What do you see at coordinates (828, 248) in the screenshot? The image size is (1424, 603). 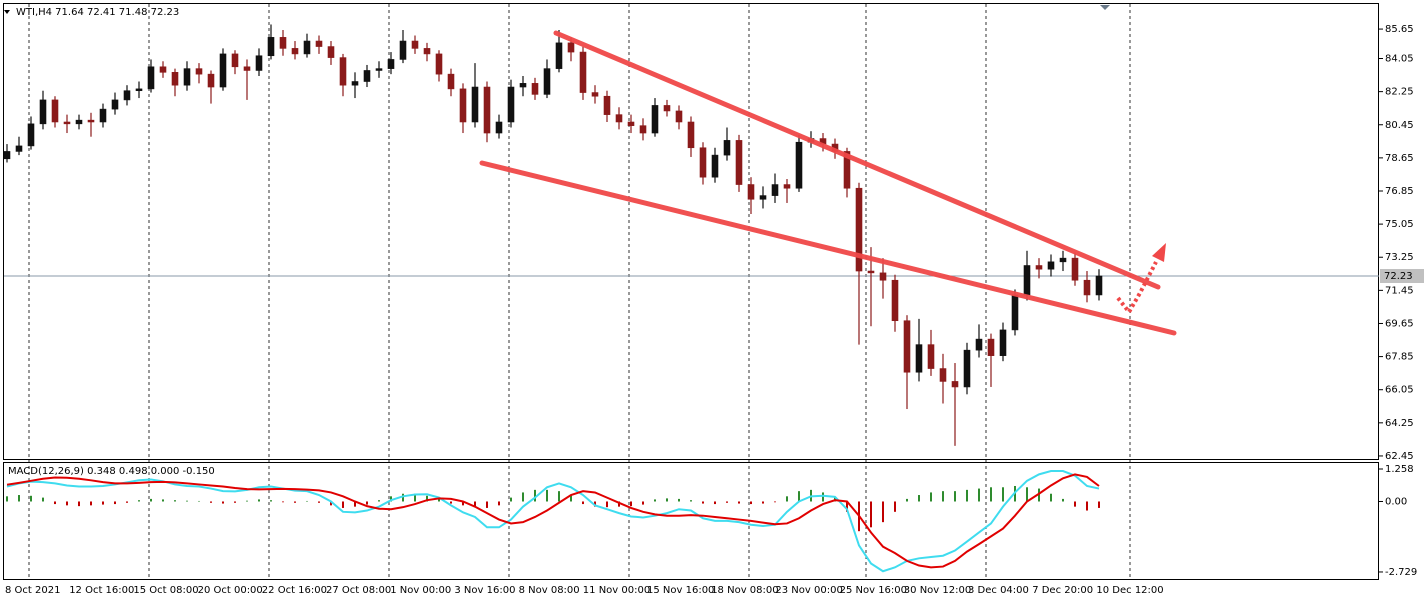 I see `lower-trend-line` at bounding box center [828, 248].